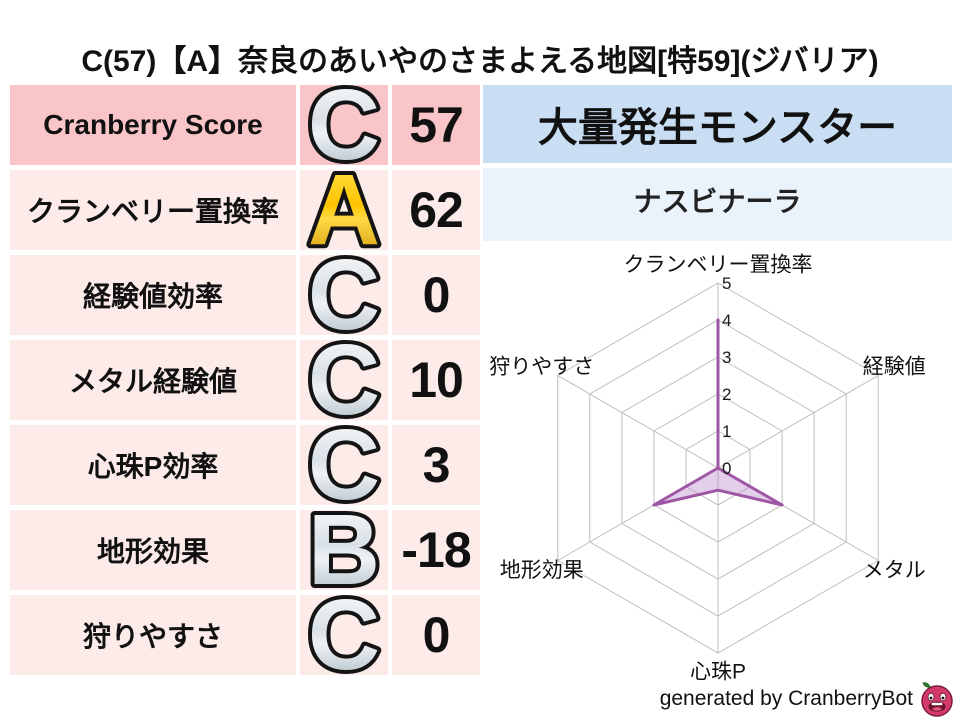 The width and height of the screenshot is (960, 720). I want to click on stat-label: メタル経験値, so click(153, 380).